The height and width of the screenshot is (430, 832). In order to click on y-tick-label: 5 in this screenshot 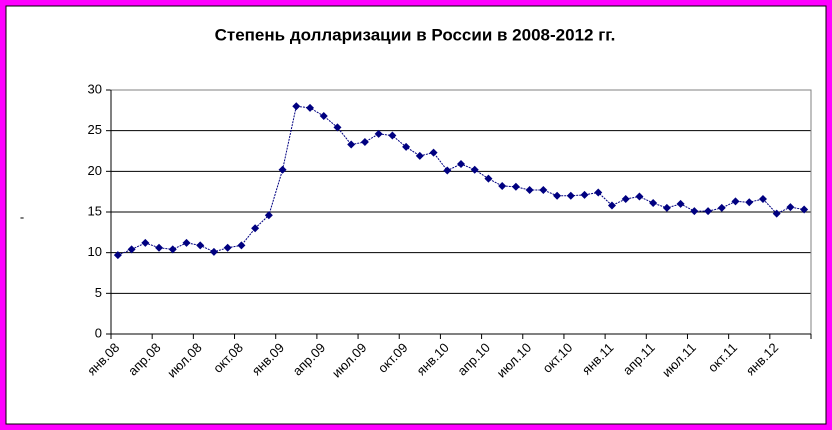, I will do `click(98, 292)`.